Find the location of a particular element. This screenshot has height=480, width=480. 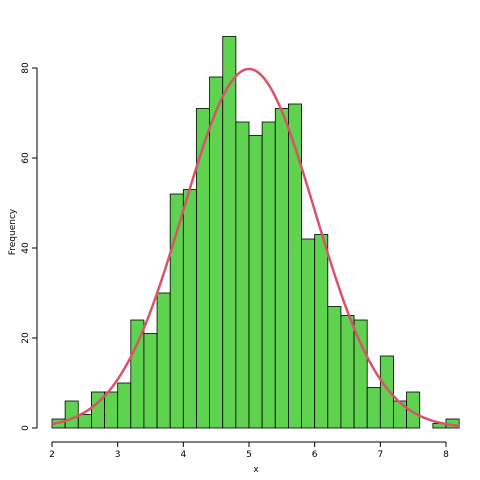

y-tick-label: 0 is located at coordinates (26, 428).